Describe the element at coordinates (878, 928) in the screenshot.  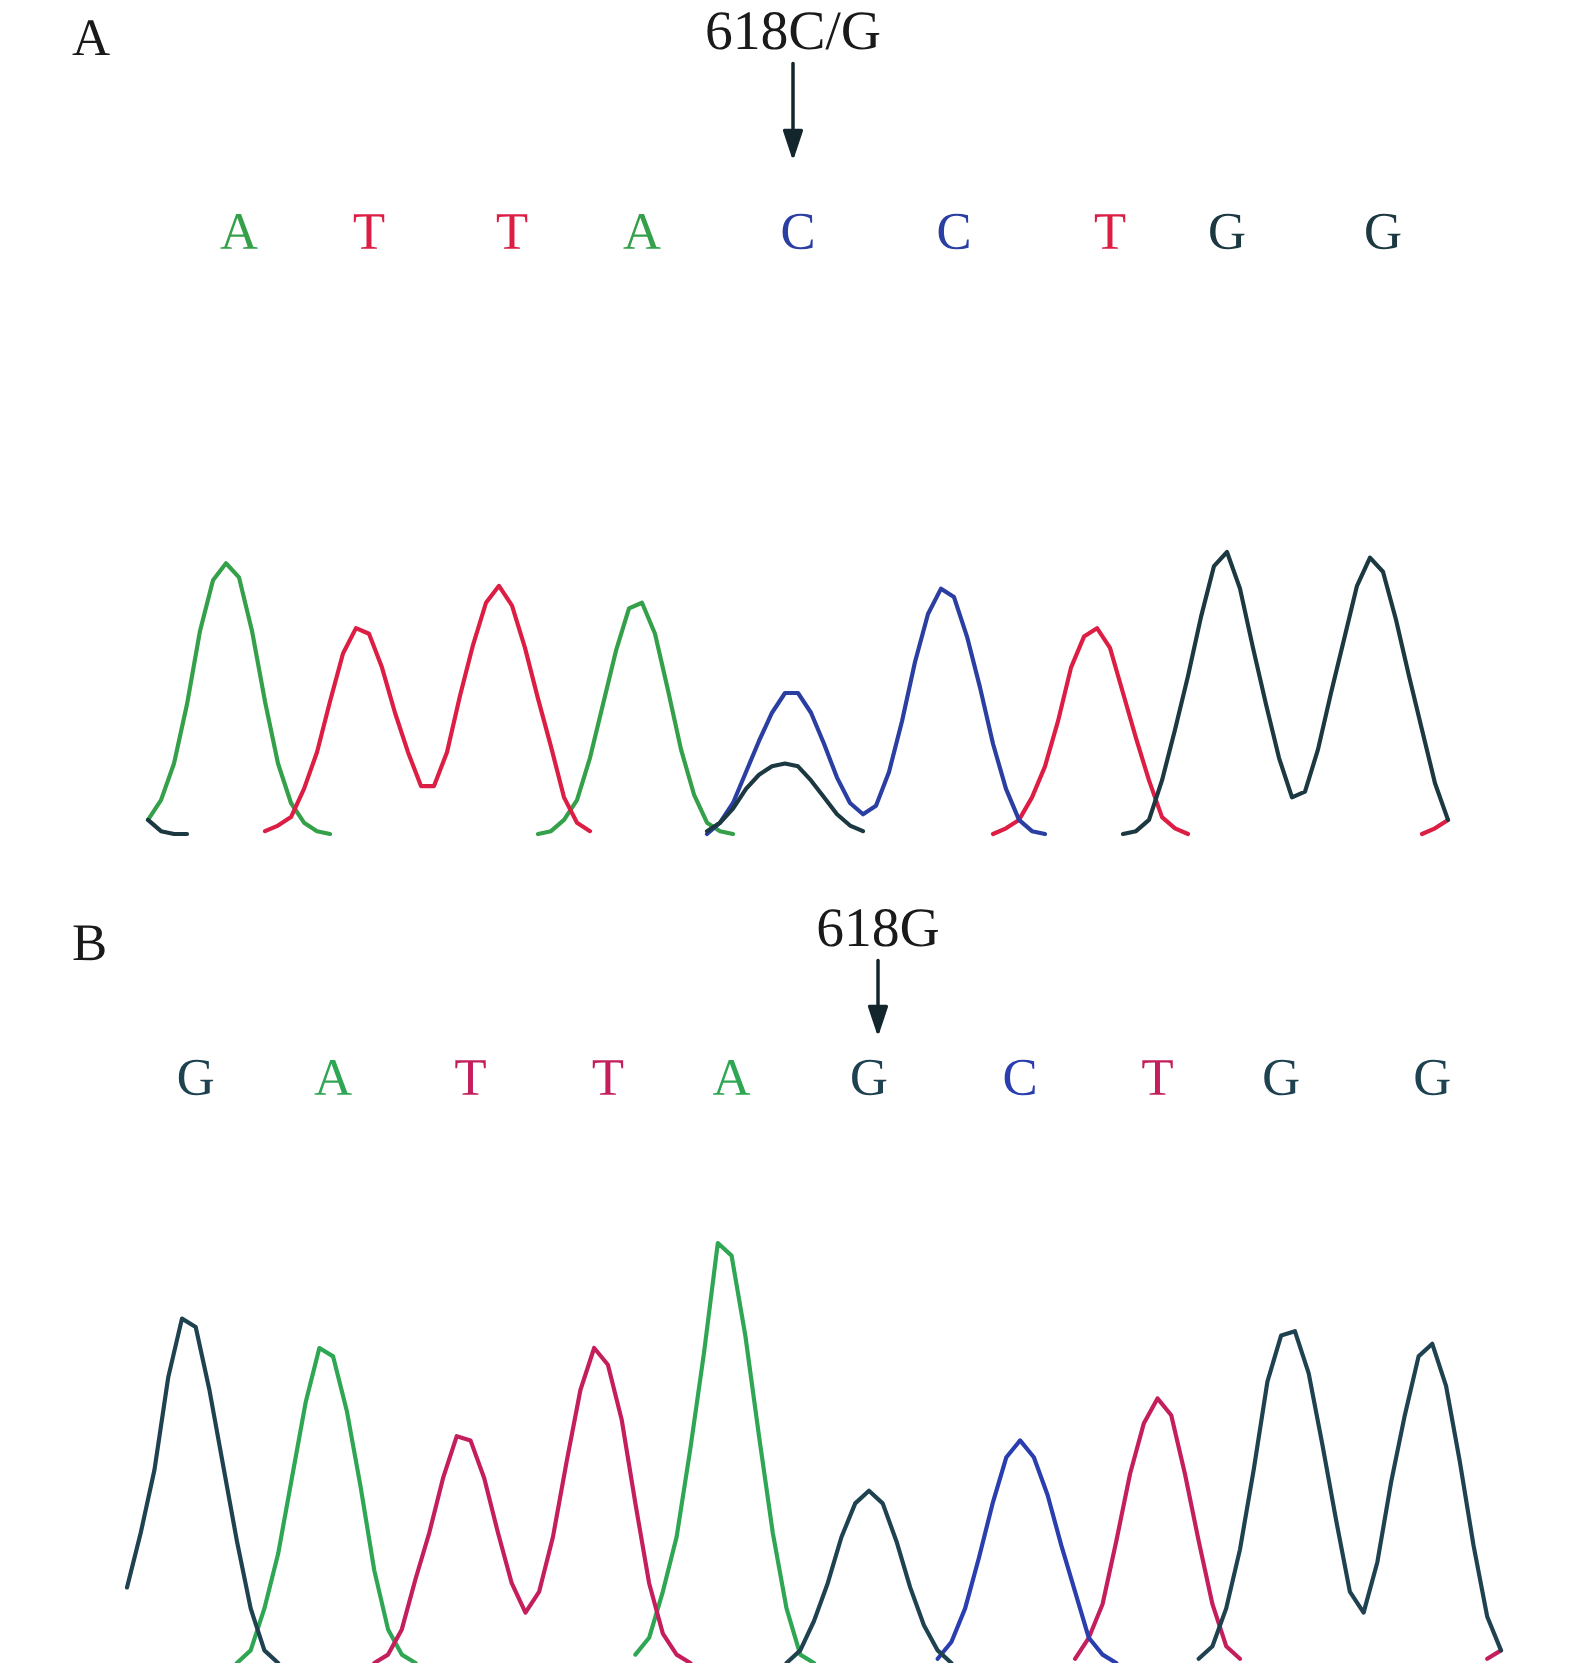
I see `text: 618G` at that location.